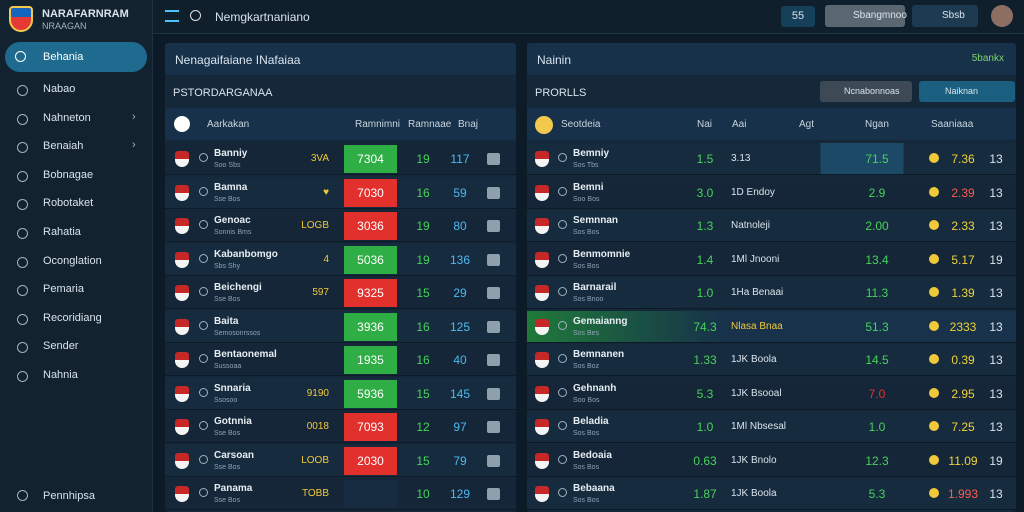 Image resolution: width=1024 pixels, height=512 pixels. I want to click on table-row: Semnnan Sos Bos 1.3 Natnoleji 2.00 2.33 13, so click(771, 226).